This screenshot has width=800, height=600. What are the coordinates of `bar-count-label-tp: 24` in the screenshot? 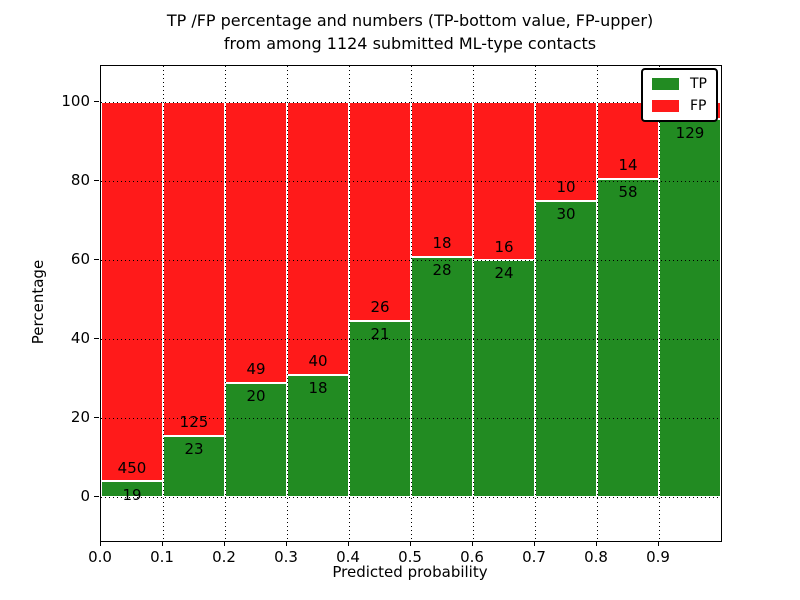 It's located at (504, 273).